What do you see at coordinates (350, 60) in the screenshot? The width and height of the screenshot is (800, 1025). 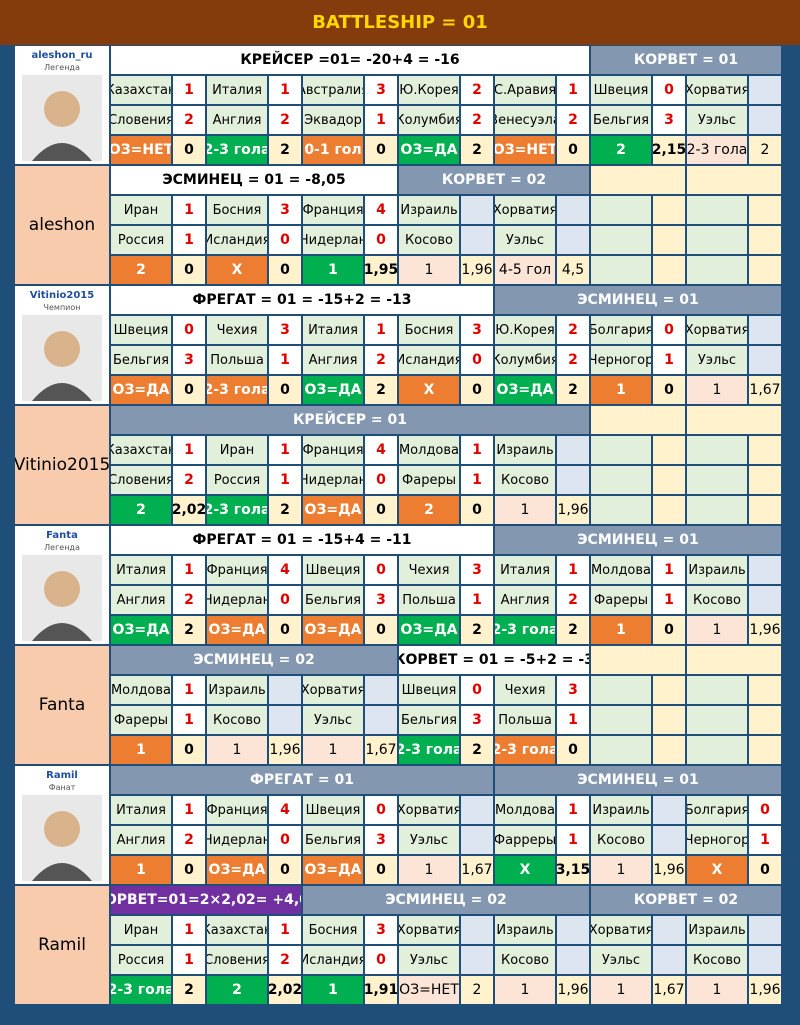 I see `block-title: КРЕЙСЕР =01= -20+4 = -16` at bounding box center [350, 60].